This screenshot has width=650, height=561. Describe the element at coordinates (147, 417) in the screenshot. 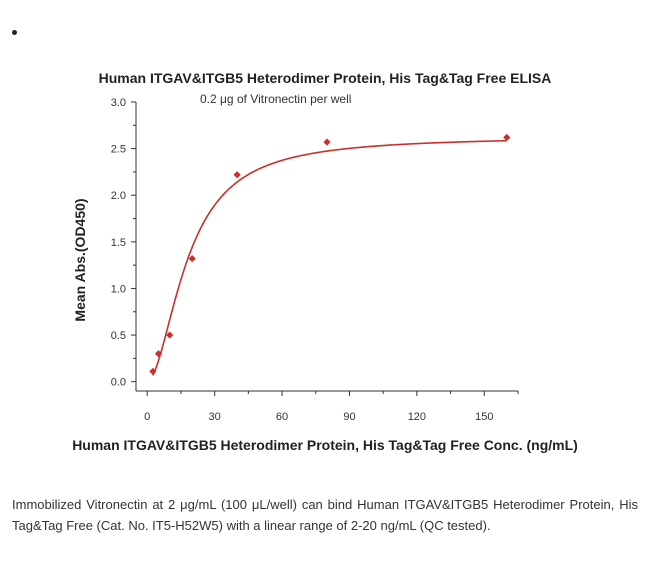

I see `x-tick-label: 0` at that location.